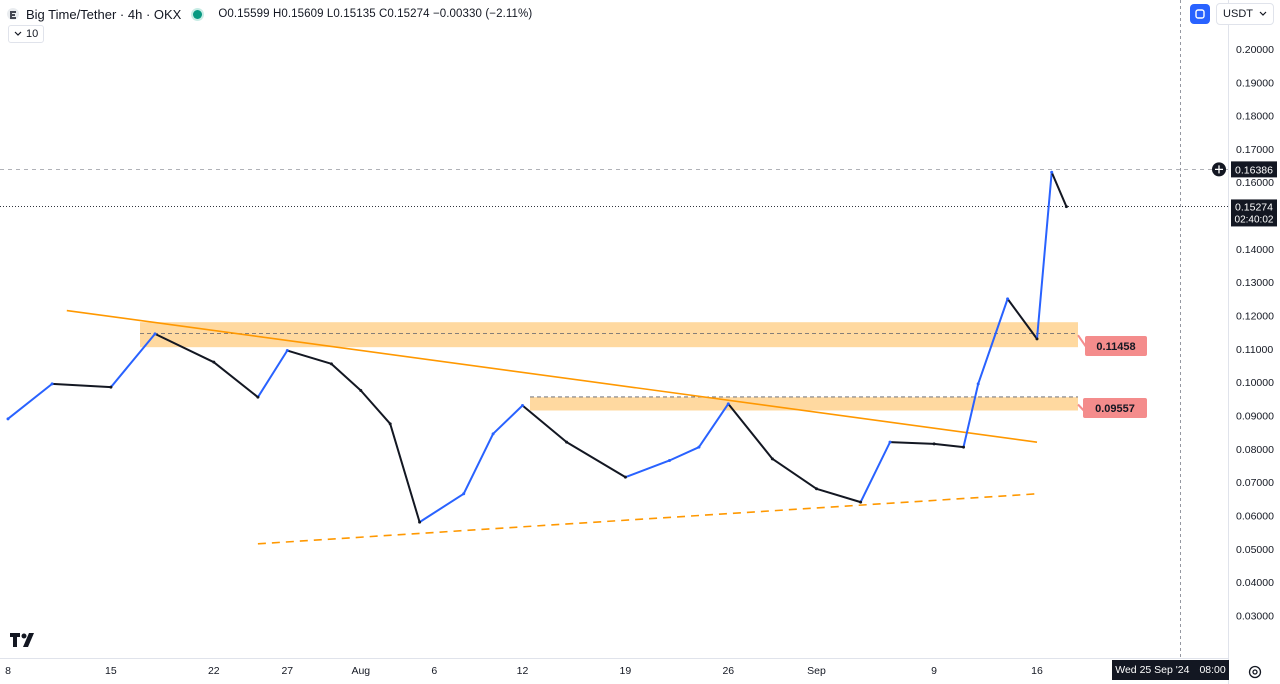  Describe the element at coordinates (1219, 169) in the screenshot. I see `add-alert-plus-glyph` at that location.